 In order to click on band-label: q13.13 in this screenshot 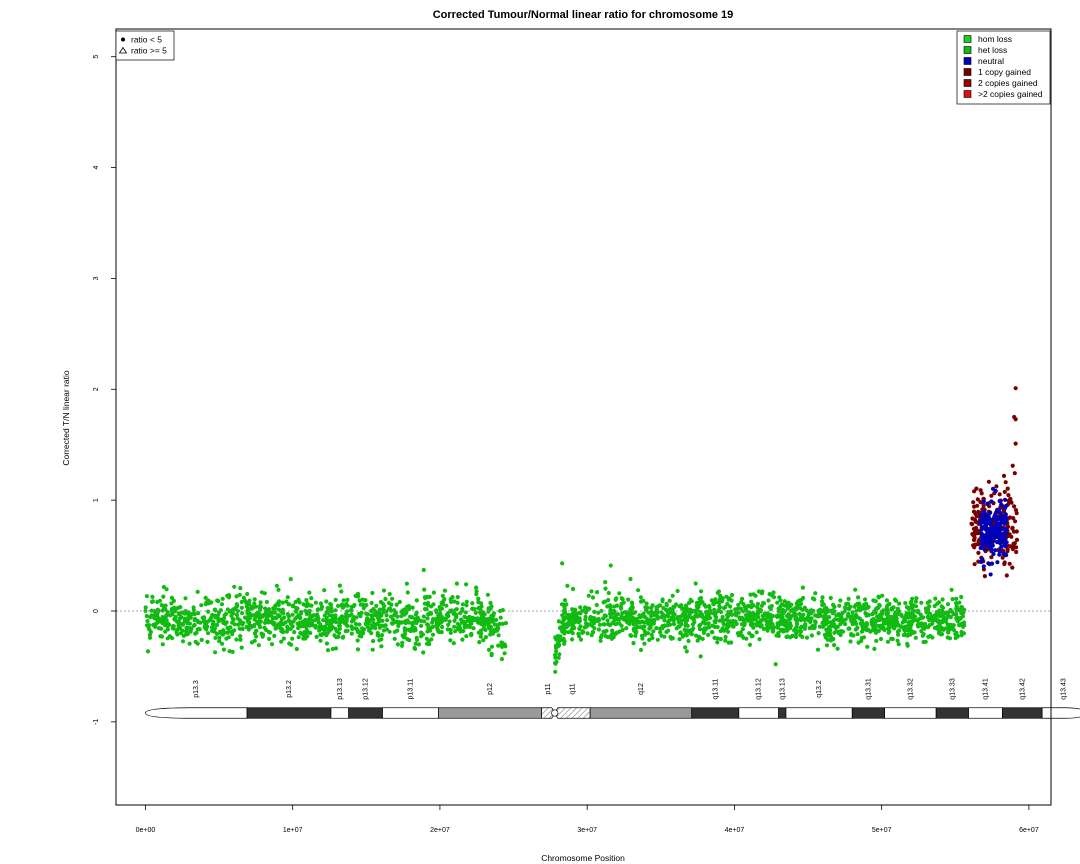, I will do `click(782, 689)`.